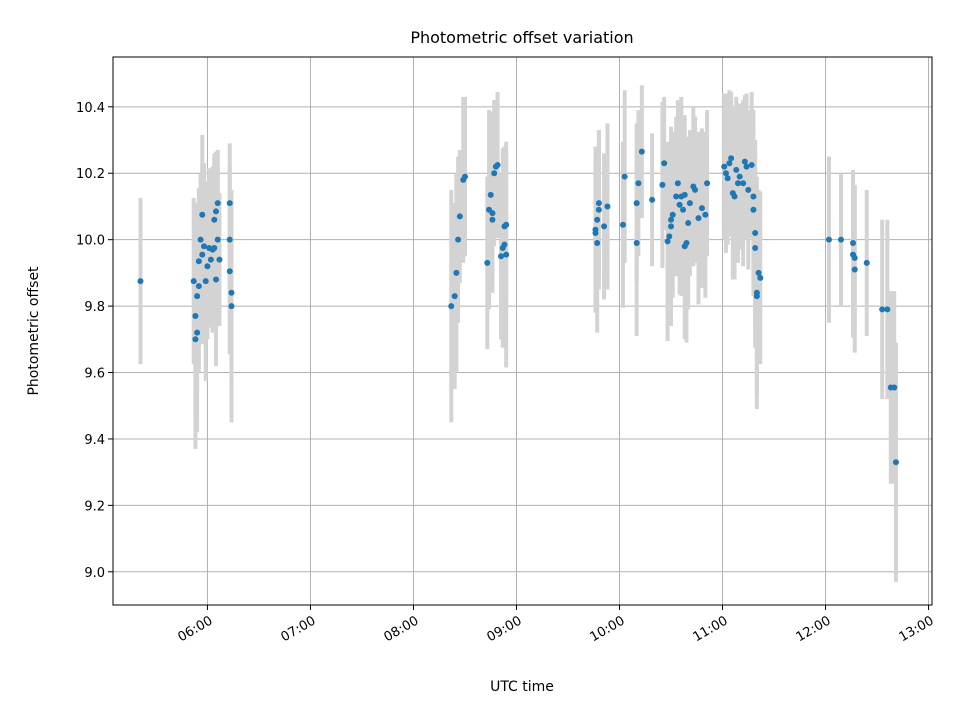 The width and height of the screenshot is (960, 720). I want to click on y-tick-label: 9.6, so click(94, 374).